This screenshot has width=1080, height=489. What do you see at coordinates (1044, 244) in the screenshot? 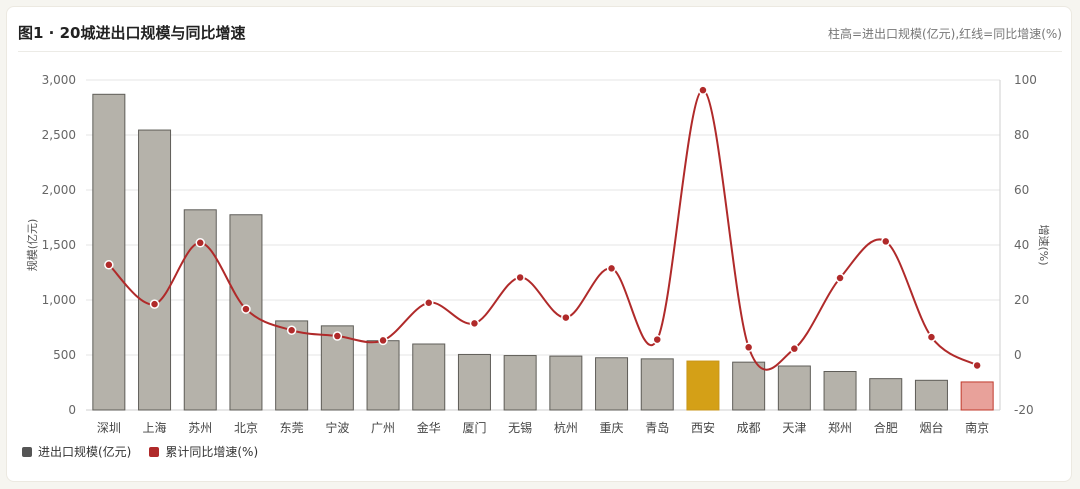
I see `y2-axis-title: 增速(%)` at bounding box center [1044, 244].